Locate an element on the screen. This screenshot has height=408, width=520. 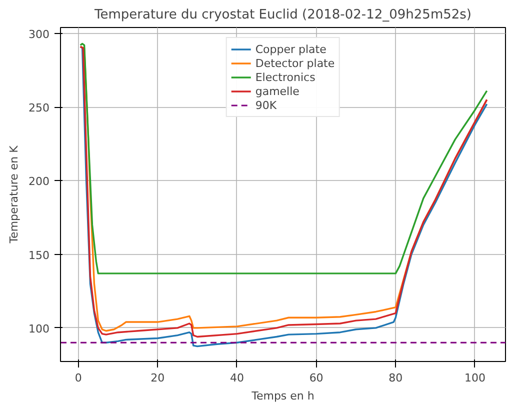
y-tick-label: 250 is located at coordinates (39, 108).